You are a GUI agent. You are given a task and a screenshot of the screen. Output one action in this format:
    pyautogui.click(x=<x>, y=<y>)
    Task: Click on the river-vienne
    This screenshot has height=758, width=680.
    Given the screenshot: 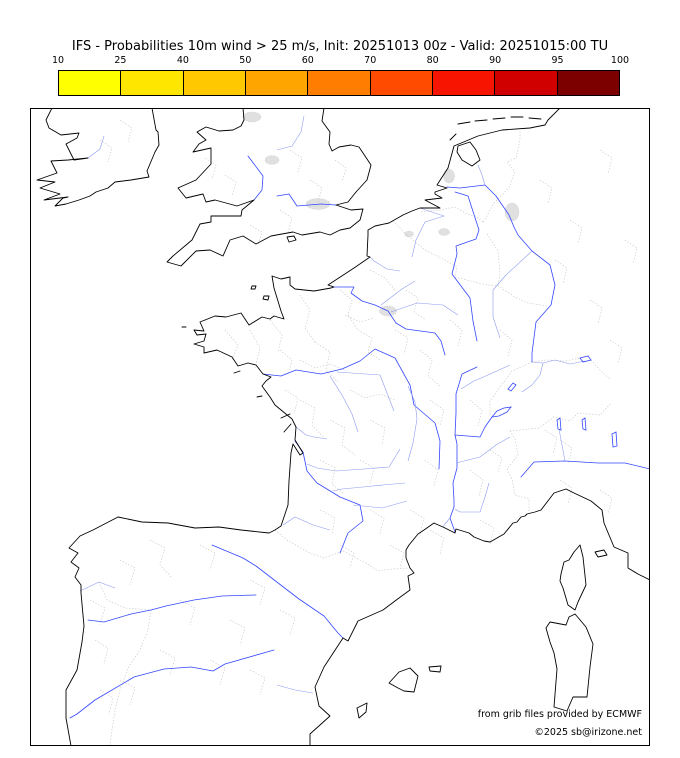 What is the action you would take?
    pyautogui.click(x=344, y=404)
    